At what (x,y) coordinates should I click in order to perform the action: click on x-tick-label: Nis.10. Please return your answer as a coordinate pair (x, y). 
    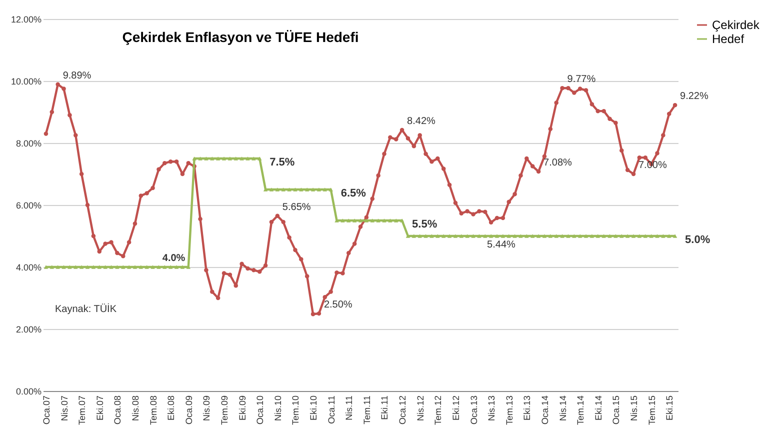
    Looking at the image, I should click on (277, 409).